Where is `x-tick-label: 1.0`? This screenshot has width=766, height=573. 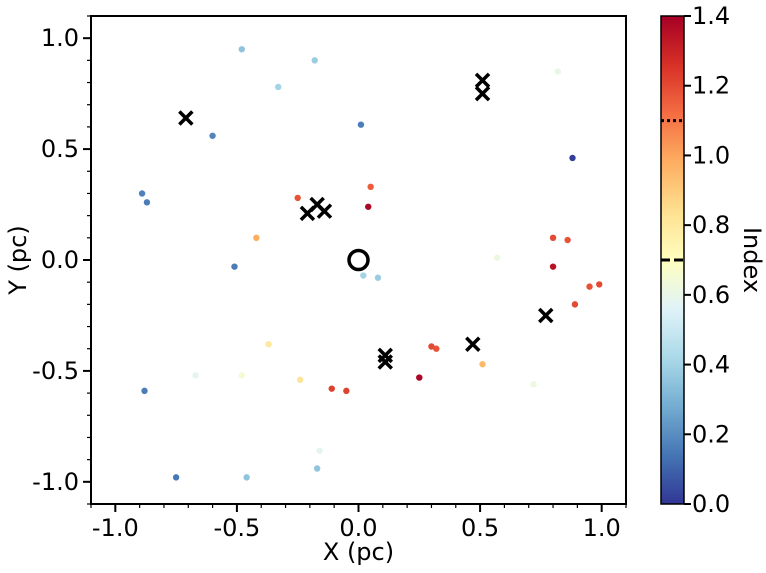 x-tick-label: 1.0 is located at coordinates (602, 528).